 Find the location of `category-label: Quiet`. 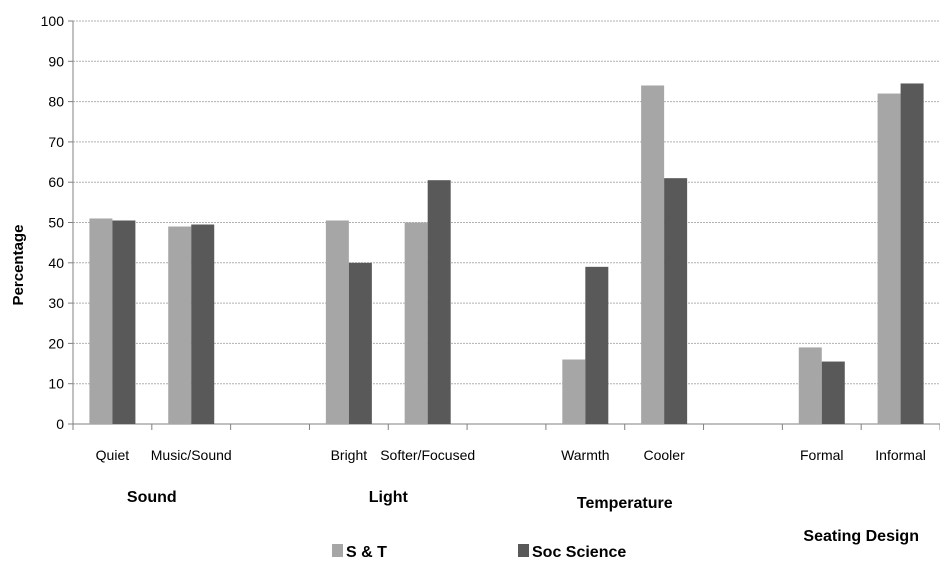

category-label: Quiet is located at coordinates (113, 455).